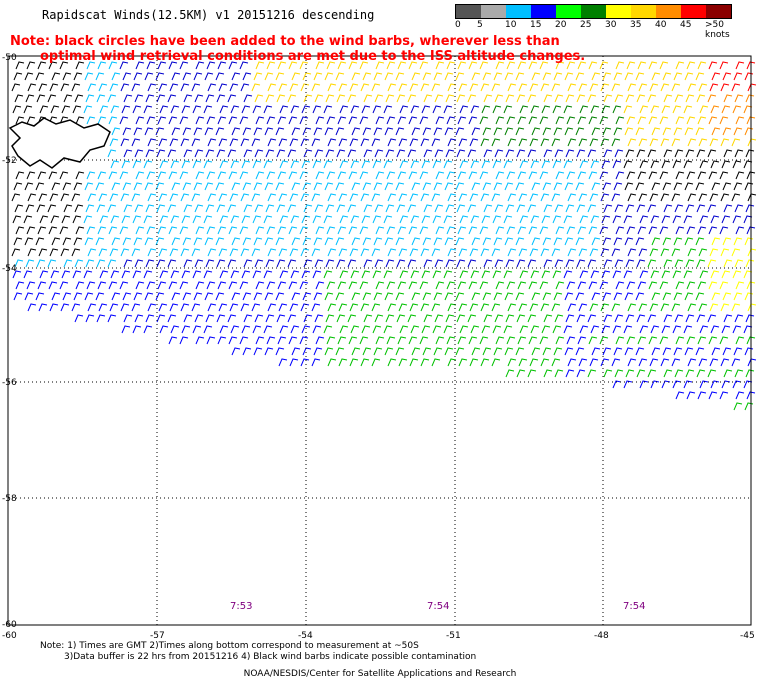 This screenshot has width=760, height=688. I want to click on lon-label: -60, so click(9, 636).